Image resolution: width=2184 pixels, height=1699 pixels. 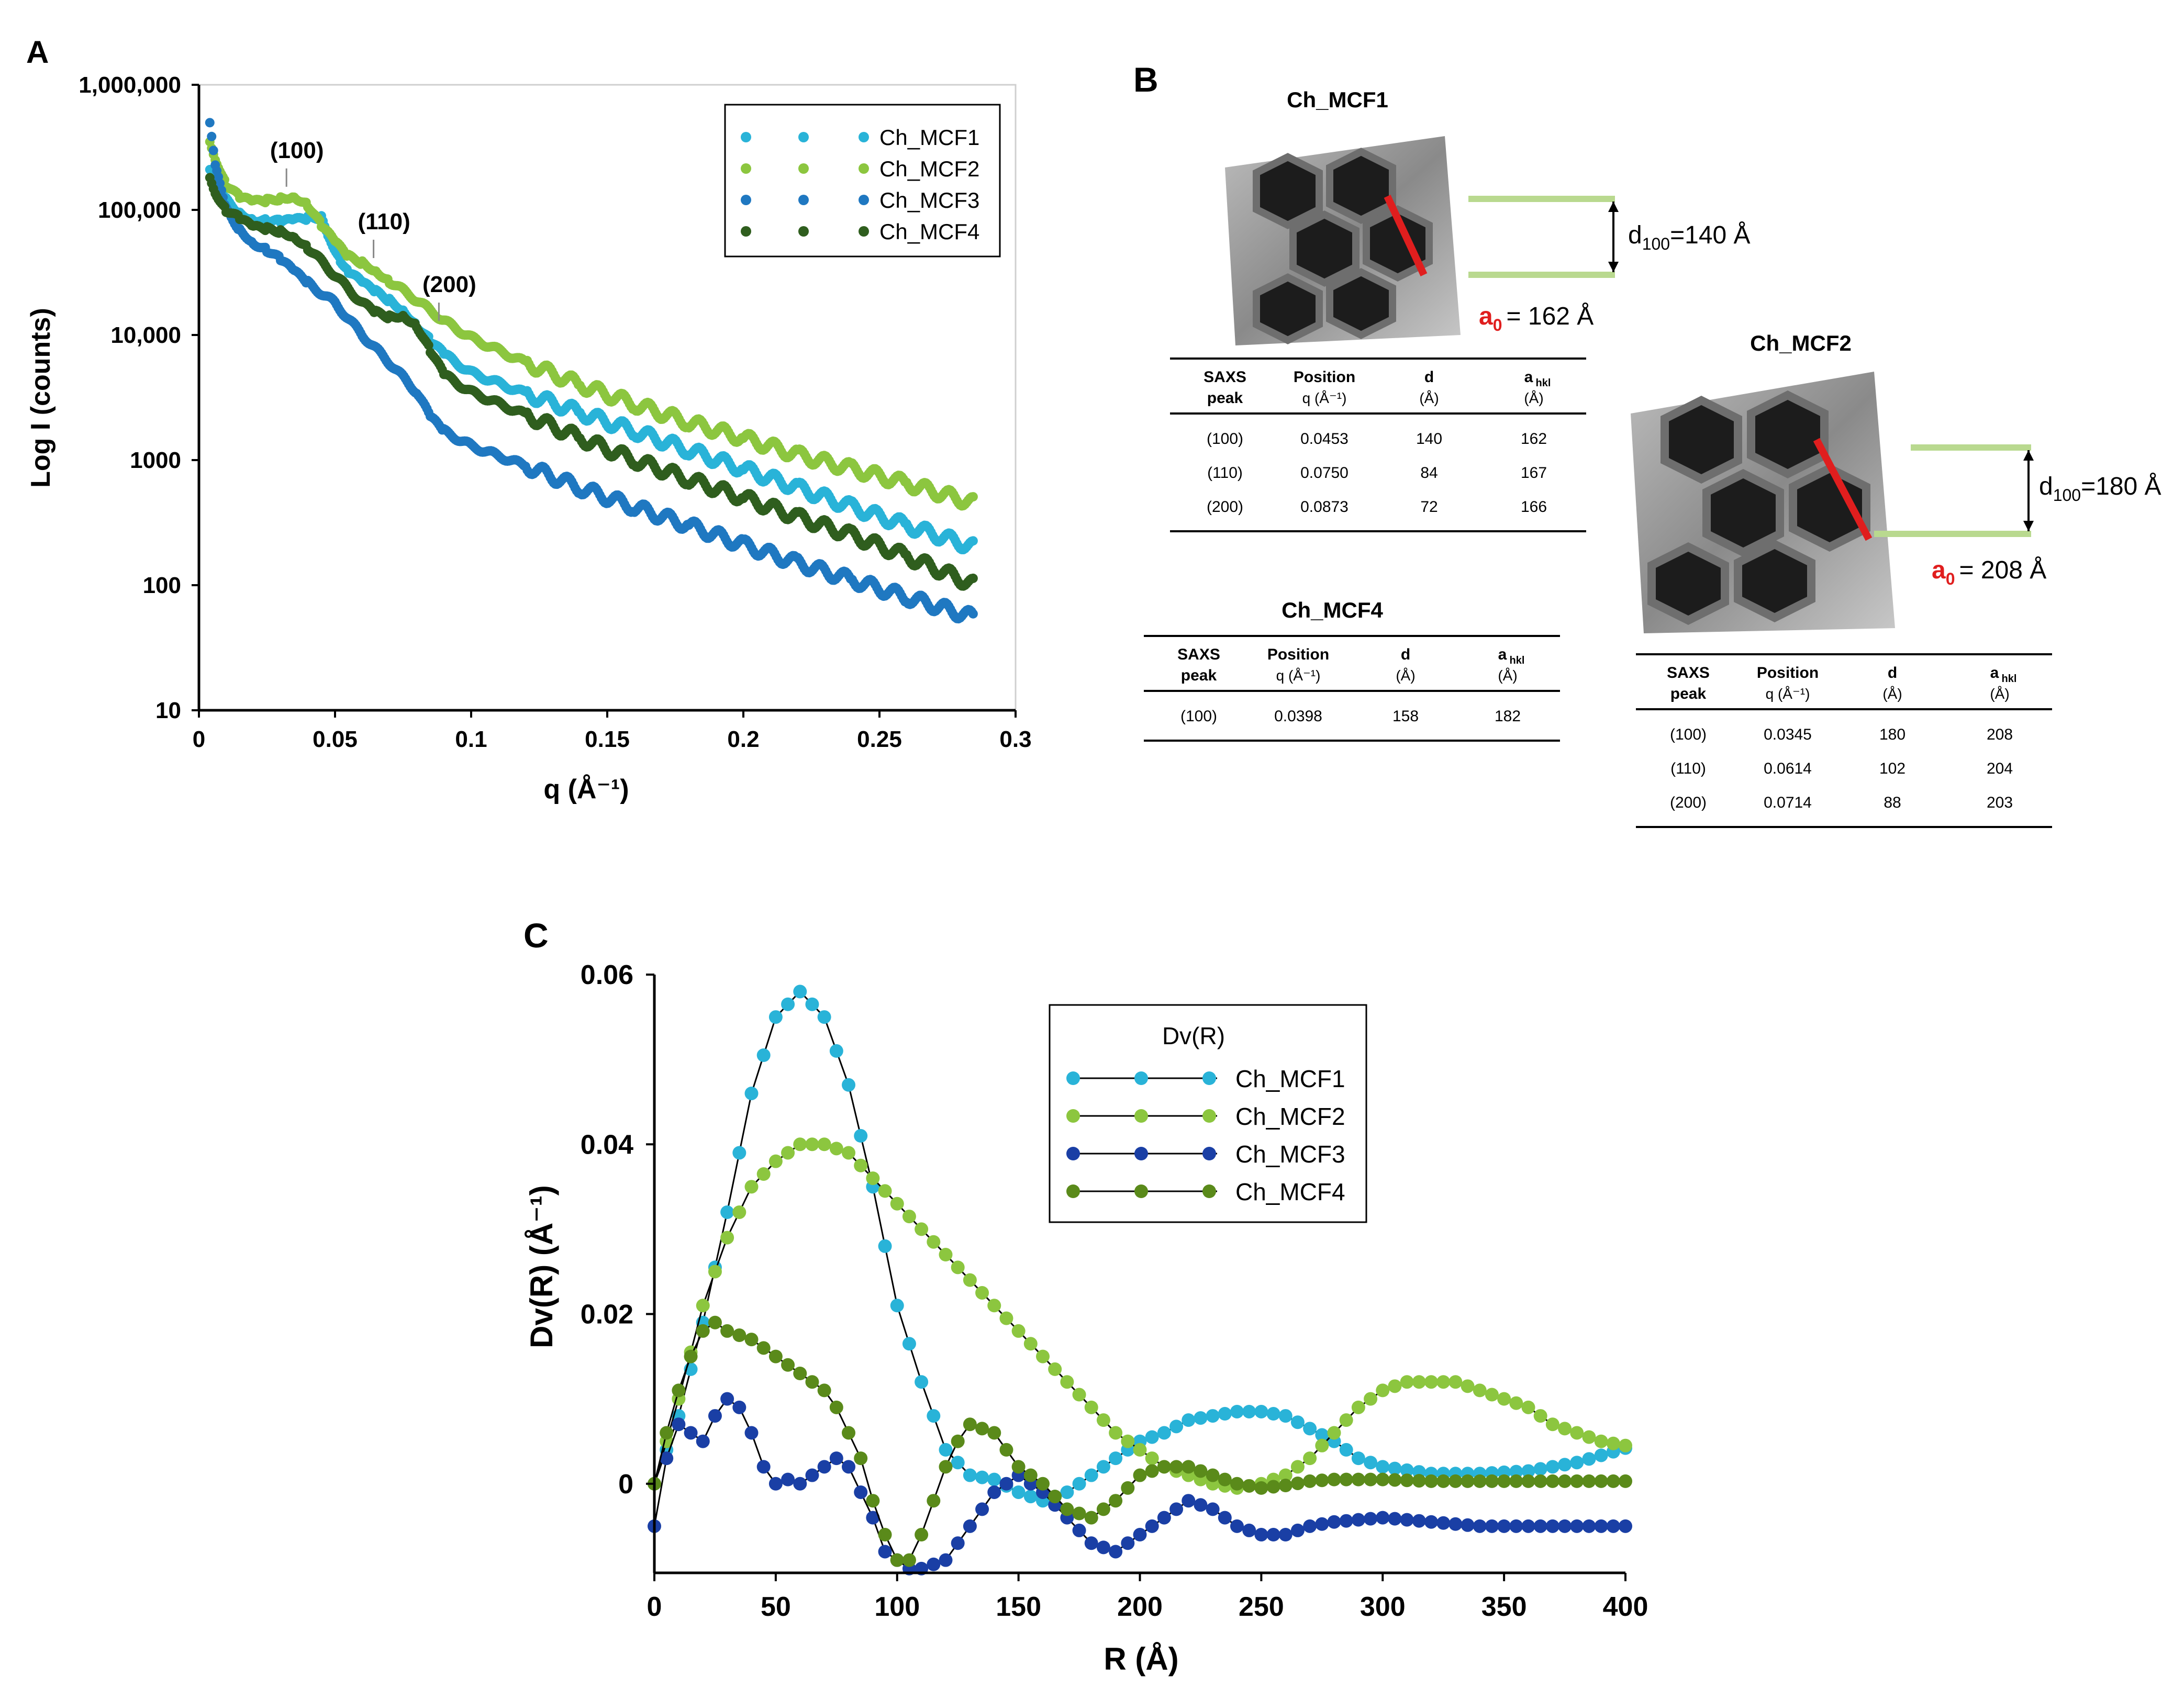 I want to click on chart-a-series, so click(x=592, y=371).